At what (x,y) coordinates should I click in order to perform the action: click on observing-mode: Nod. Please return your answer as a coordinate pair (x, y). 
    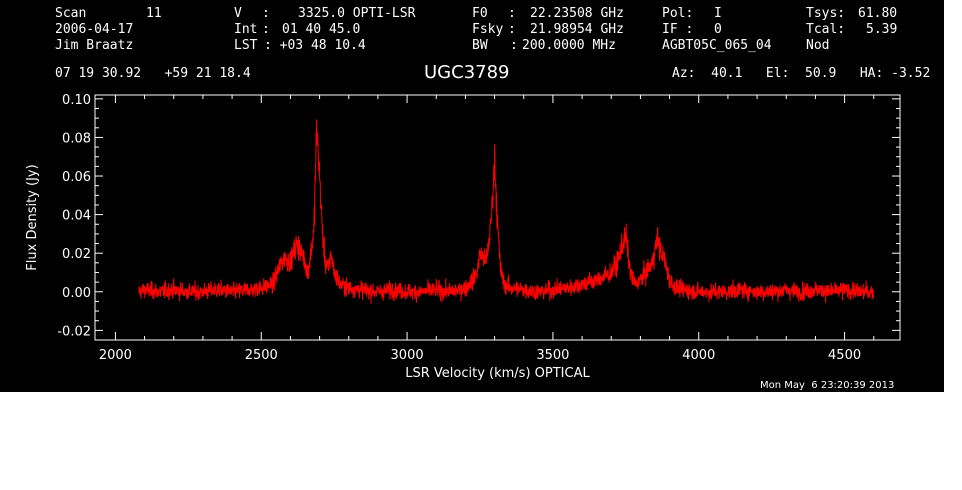
    Looking at the image, I should click on (818, 45).